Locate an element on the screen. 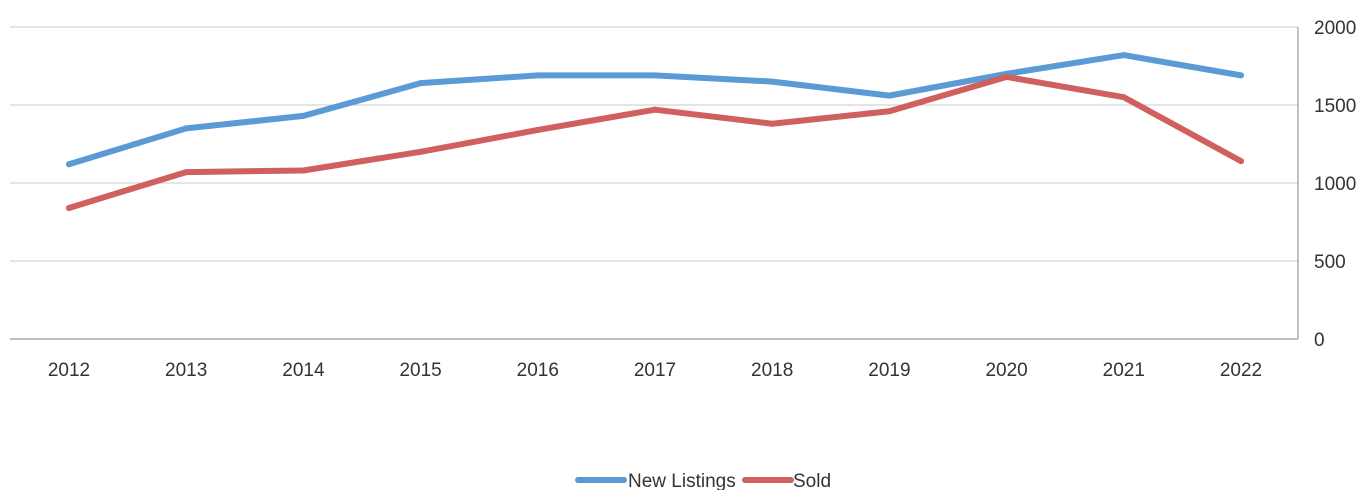  legend-label: Sold is located at coordinates (812, 480).